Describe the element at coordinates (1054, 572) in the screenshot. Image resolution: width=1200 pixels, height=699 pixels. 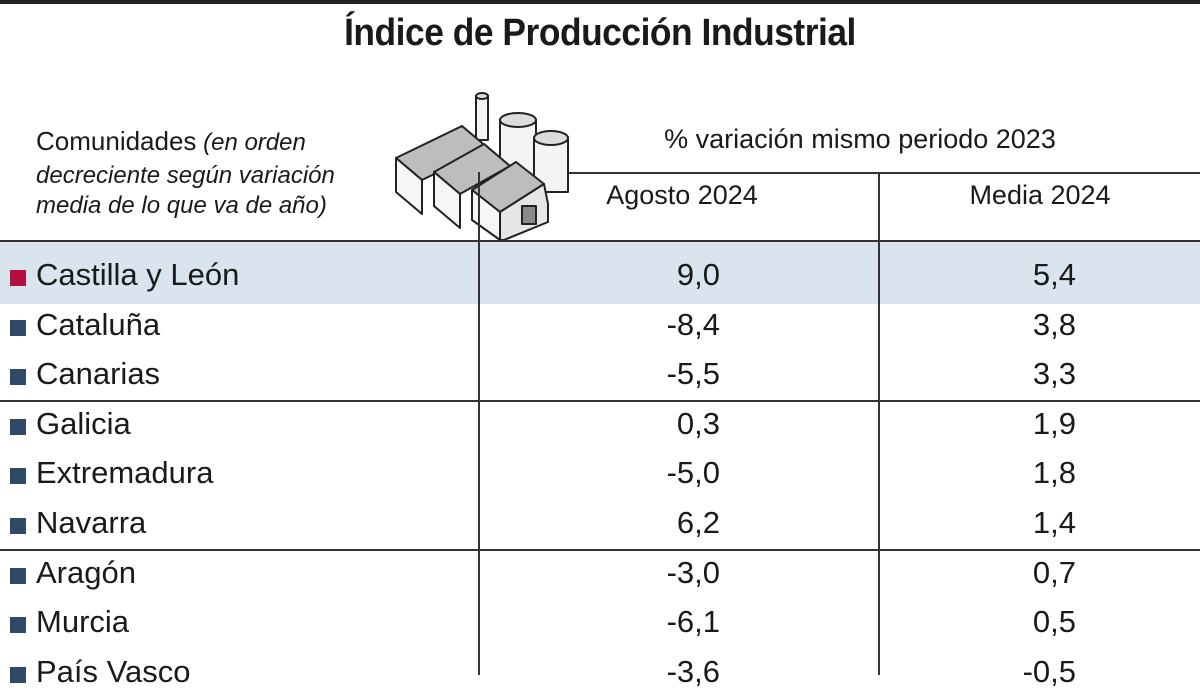
I see `media-value: 0,7` at that location.